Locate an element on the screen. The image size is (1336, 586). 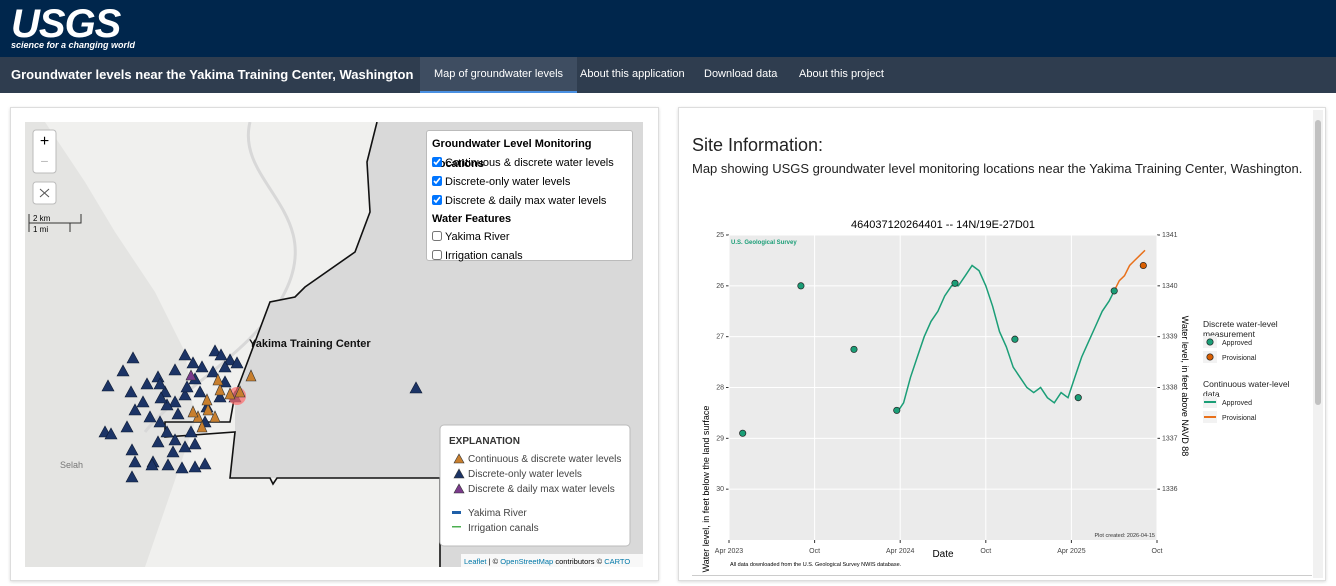
place-label: Yakima Training Center is located at coordinates (310, 344).